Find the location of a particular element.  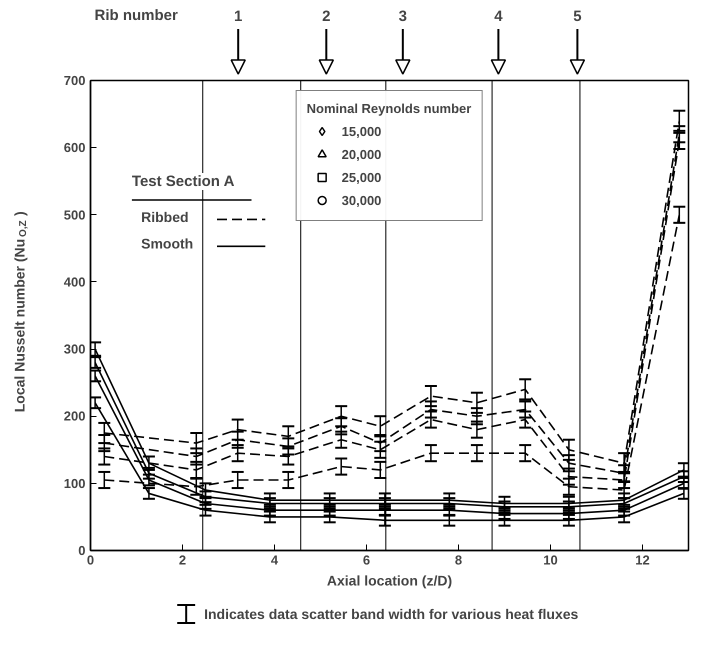

y-tick-label: 600 is located at coordinates (75, 148).